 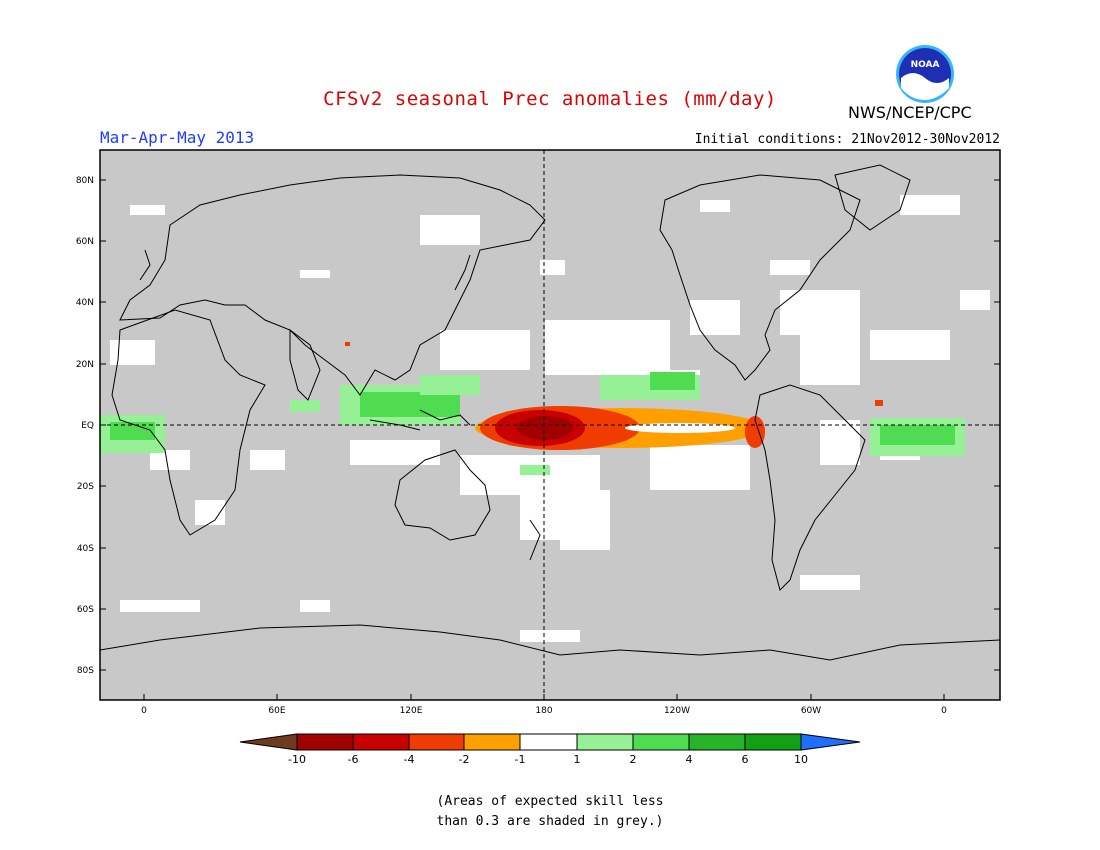 What do you see at coordinates (85, 181) in the screenshot?
I see `lat-label-80n: 80N` at bounding box center [85, 181].